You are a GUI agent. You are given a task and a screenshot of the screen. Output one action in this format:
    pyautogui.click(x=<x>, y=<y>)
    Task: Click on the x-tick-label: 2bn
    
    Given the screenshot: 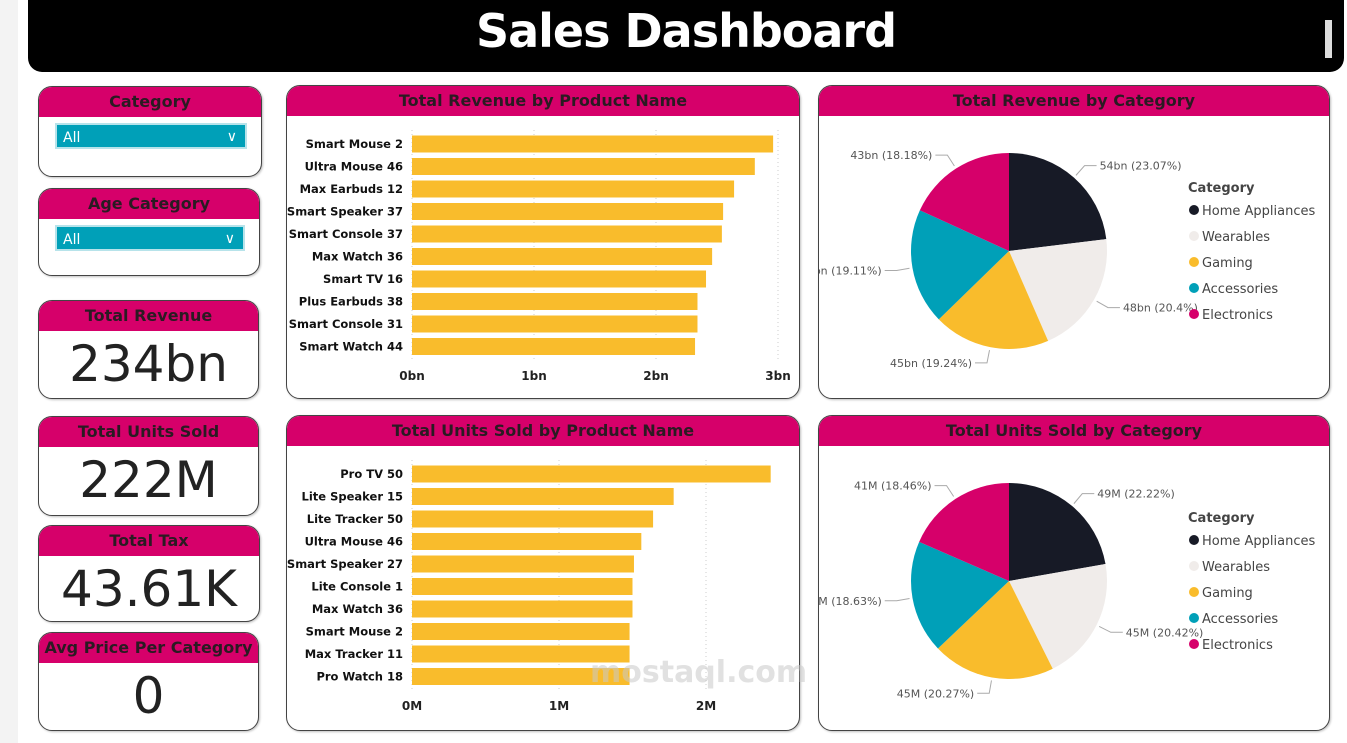 What is the action you would take?
    pyautogui.click(x=655, y=376)
    